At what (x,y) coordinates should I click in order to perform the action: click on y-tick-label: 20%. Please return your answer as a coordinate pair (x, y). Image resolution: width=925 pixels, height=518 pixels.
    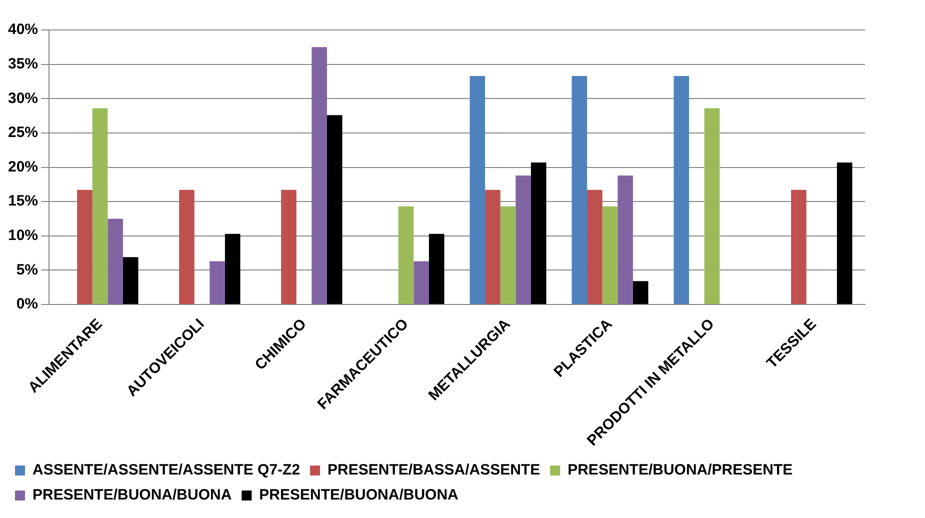
    Looking at the image, I should click on (23, 167).